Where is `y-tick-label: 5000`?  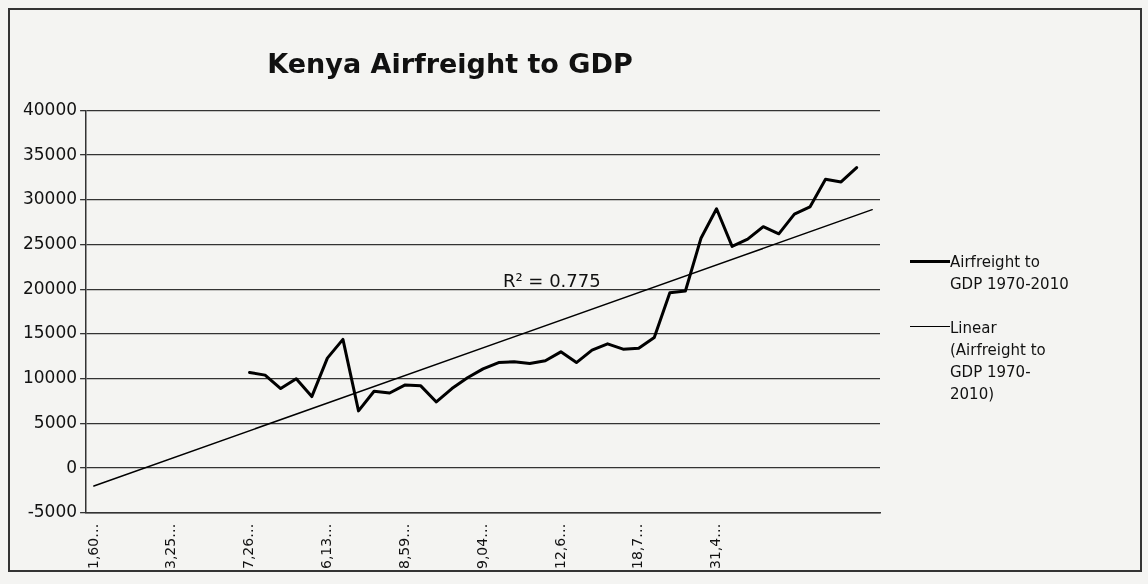 y-tick-label: 5000 is located at coordinates (55, 421).